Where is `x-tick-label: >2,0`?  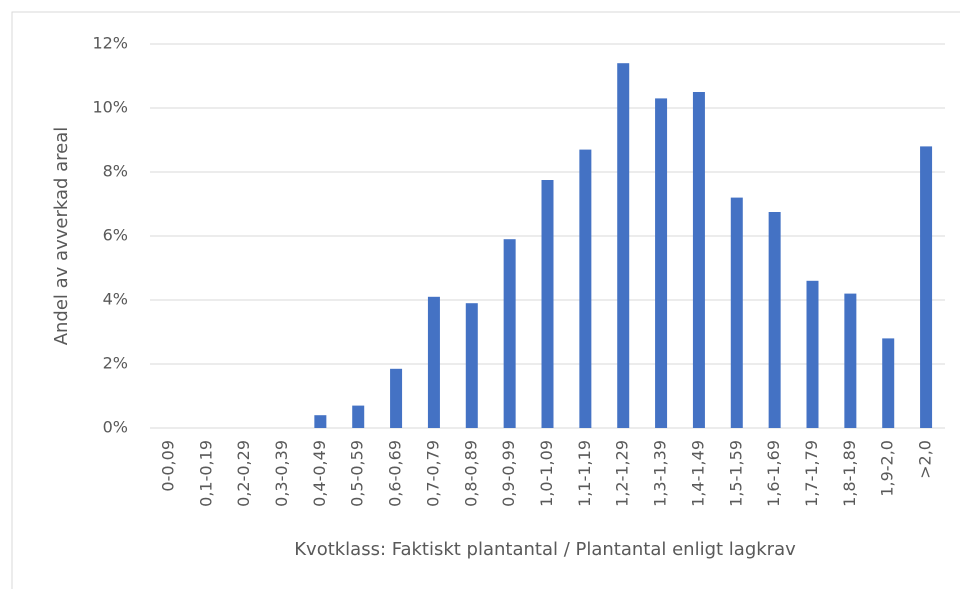
x-tick-label: >2,0 is located at coordinates (925, 459).